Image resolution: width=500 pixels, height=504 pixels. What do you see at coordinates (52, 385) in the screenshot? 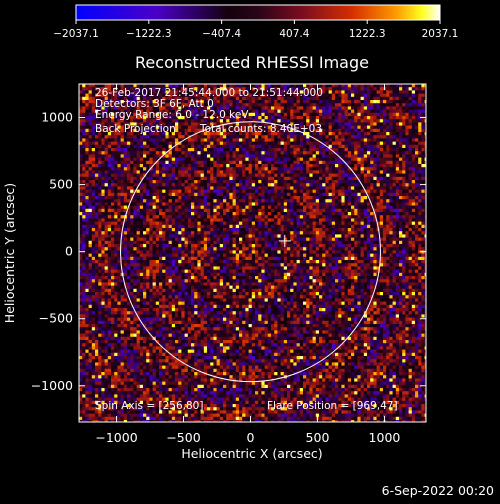
I see `y-tick-label: −1000` at bounding box center [52, 385].